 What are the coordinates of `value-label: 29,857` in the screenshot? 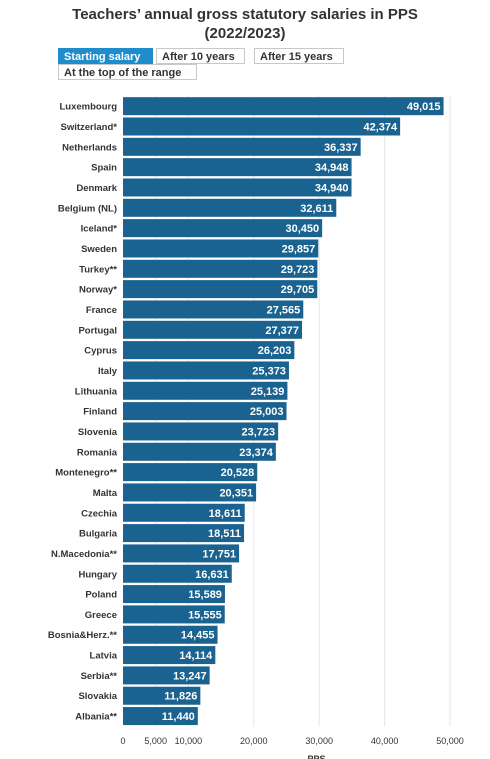 It's located at (299, 249).